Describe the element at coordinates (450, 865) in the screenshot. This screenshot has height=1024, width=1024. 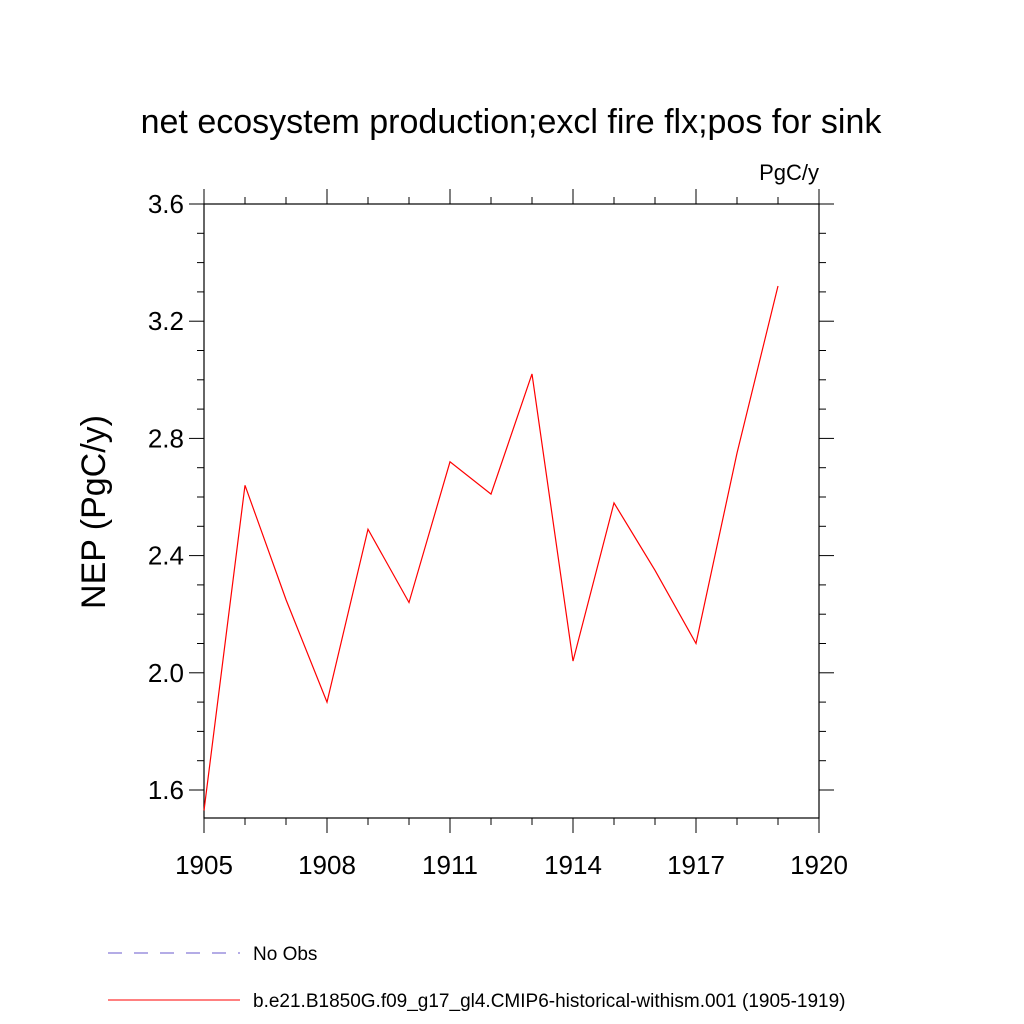
I see `x-tick-label: 1911` at that location.